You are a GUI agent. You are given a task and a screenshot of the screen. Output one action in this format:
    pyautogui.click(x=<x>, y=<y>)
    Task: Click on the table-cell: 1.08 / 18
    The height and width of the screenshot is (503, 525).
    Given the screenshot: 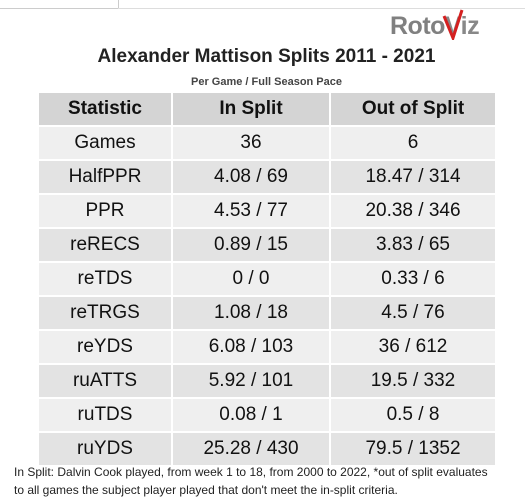 What is the action you would take?
    pyautogui.click(x=251, y=313)
    